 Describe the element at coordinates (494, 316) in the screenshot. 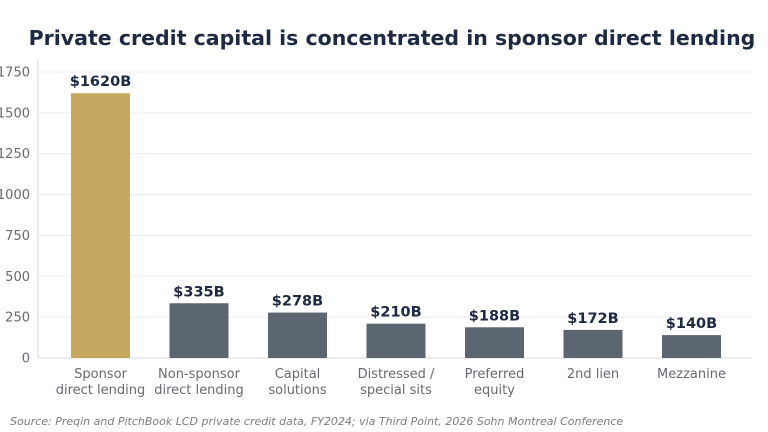

I see `value-label: $188B` at that location.